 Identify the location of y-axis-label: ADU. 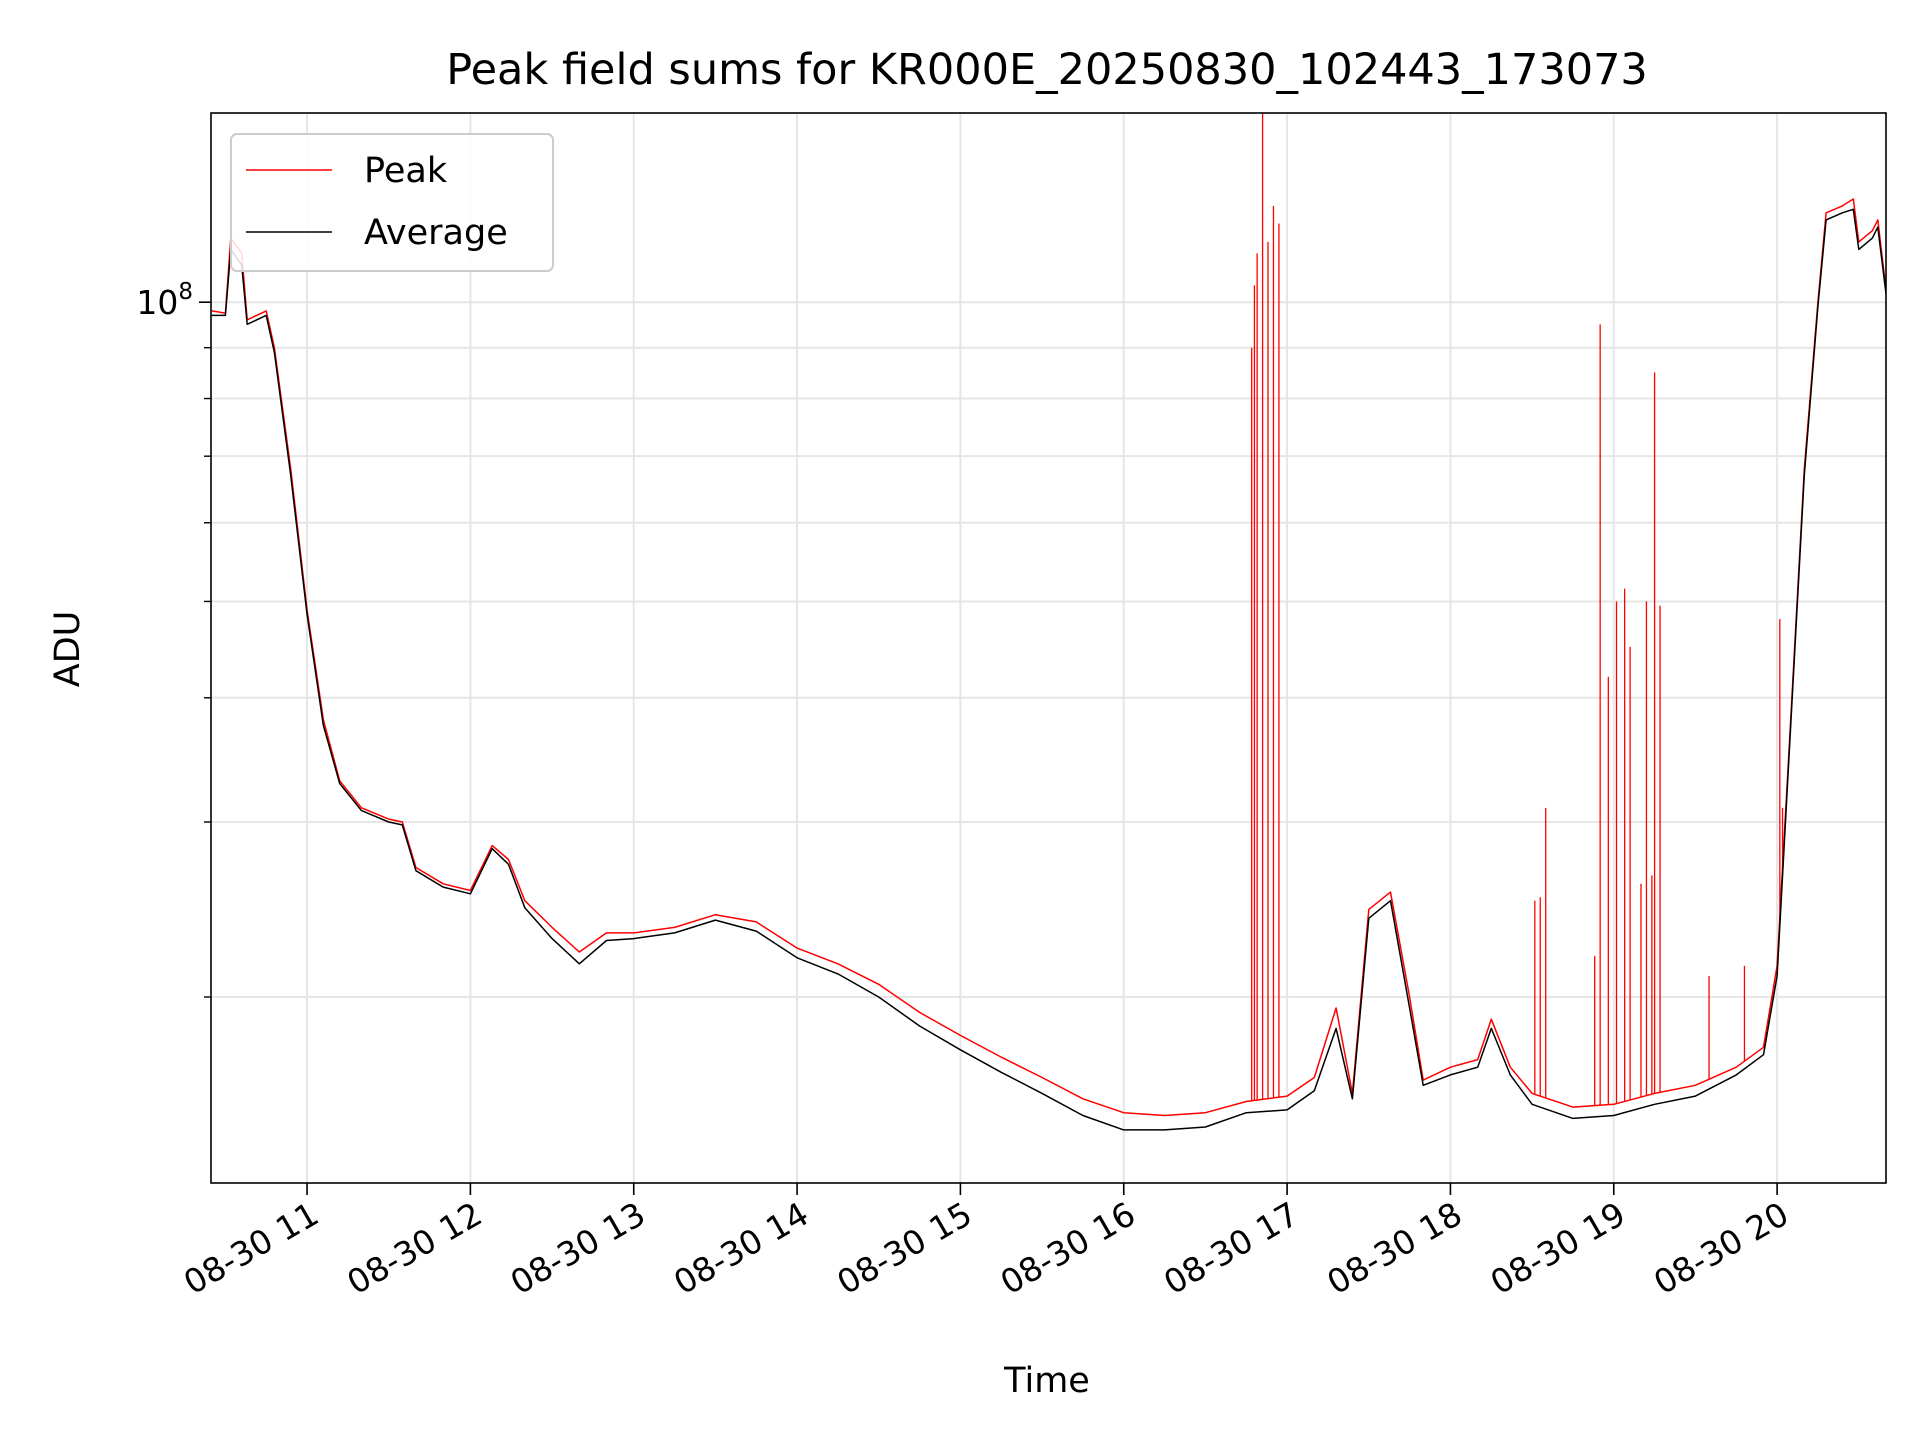
(68, 649).